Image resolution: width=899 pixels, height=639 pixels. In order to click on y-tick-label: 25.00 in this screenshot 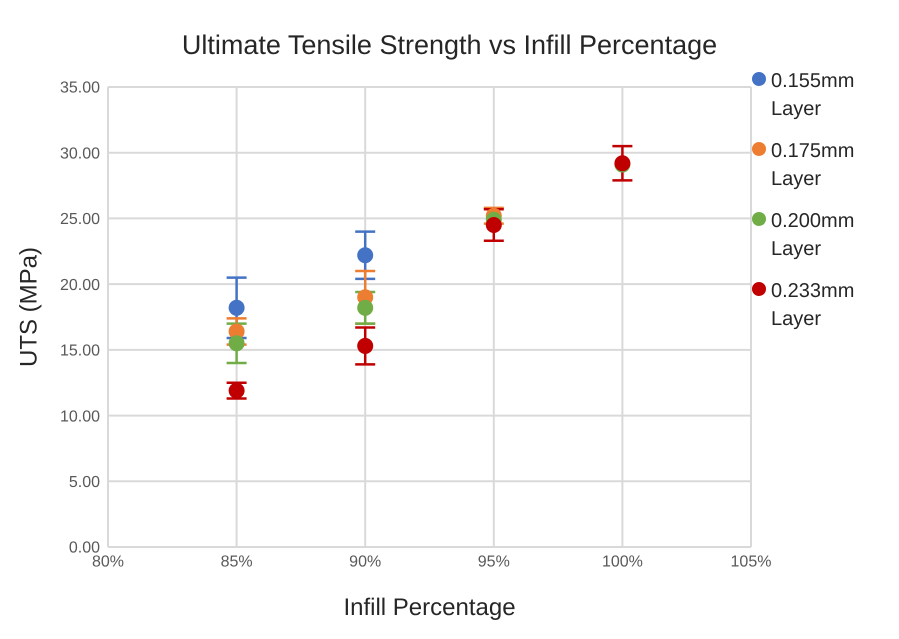, I will do `click(80, 219)`.